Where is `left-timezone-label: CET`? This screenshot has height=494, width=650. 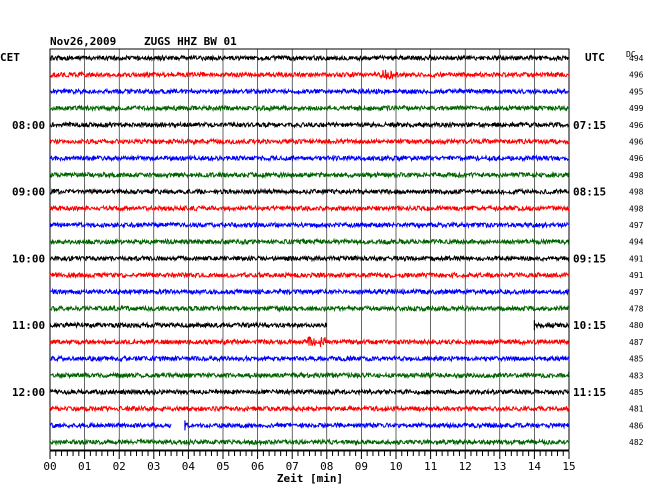
left-timezone-label: CET is located at coordinates (10, 57).